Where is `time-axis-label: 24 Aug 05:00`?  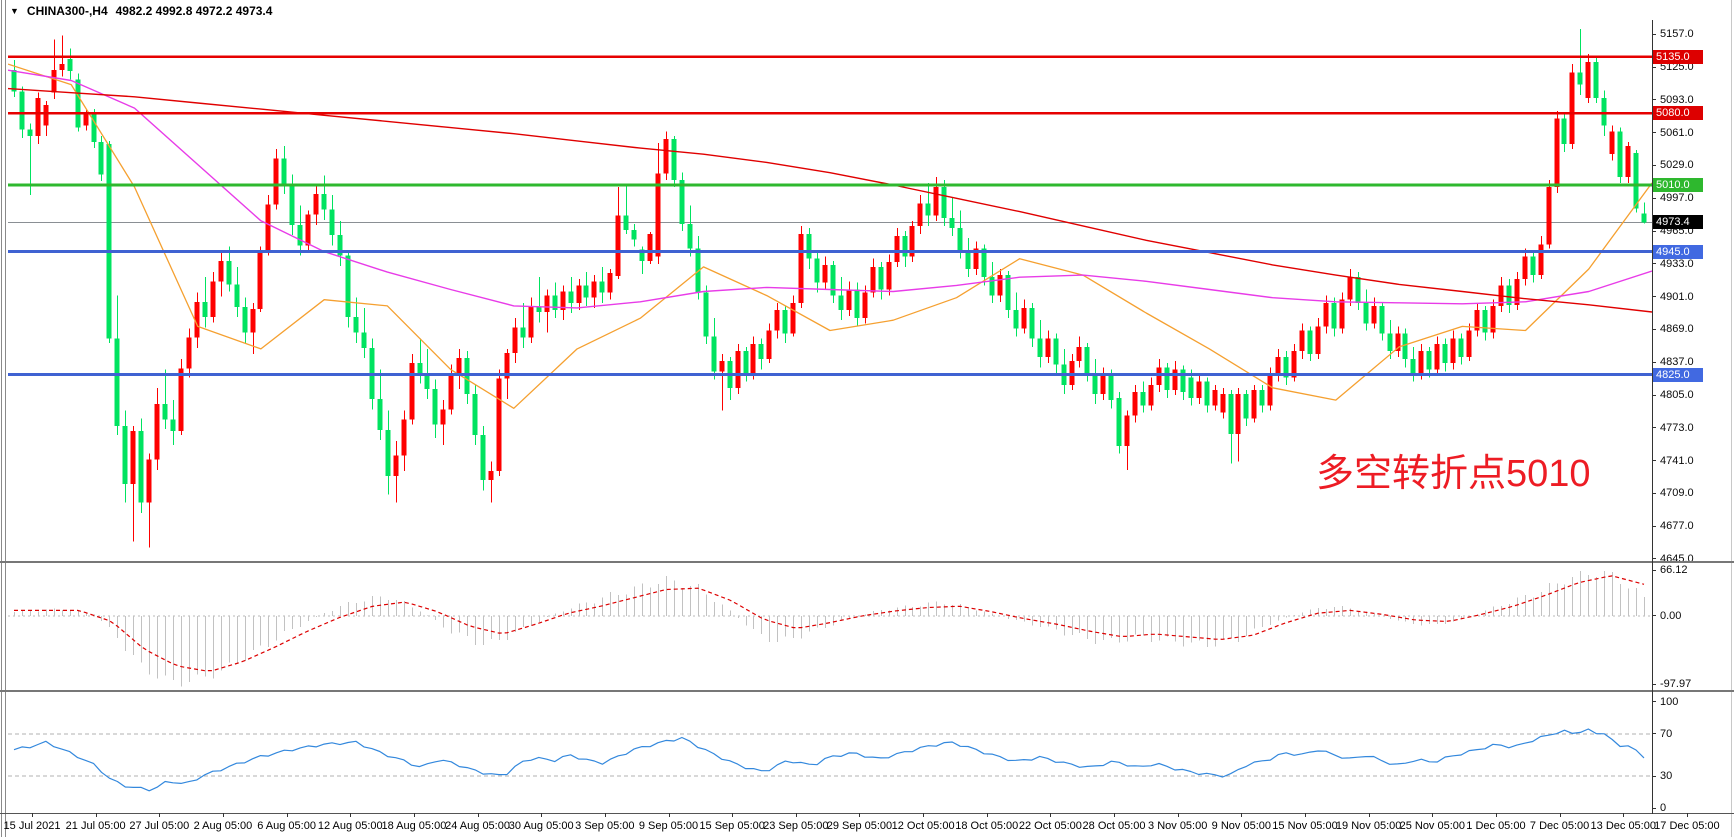 time-axis-label: 24 Aug 05:00 is located at coordinates (477, 826).